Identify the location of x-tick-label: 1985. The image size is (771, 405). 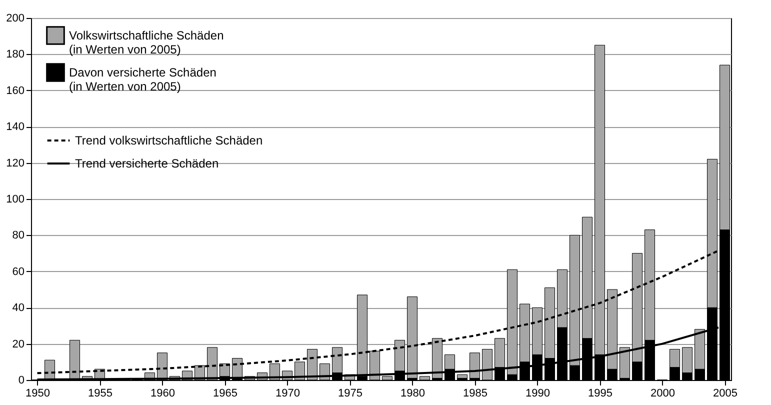
(475, 394).